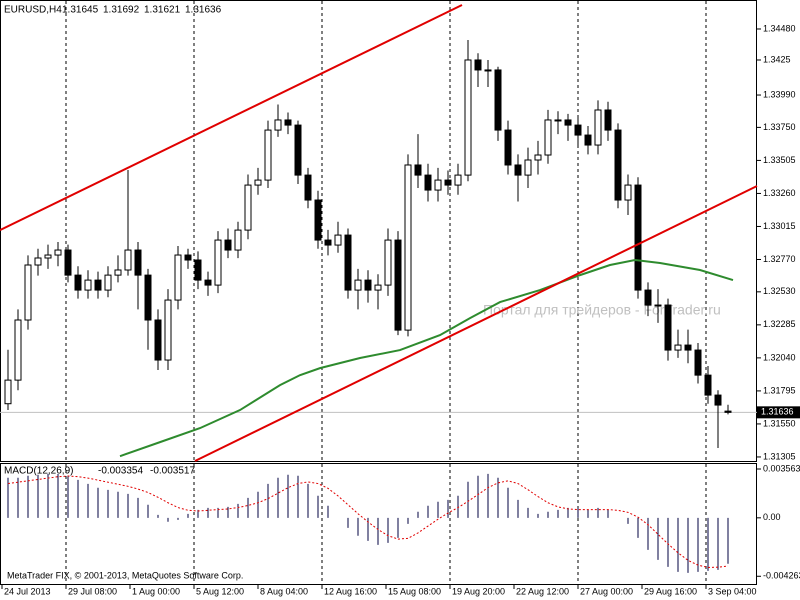 The width and height of the screenshot is (800, 600). I want to click on current-price-box, so click(778, 412).